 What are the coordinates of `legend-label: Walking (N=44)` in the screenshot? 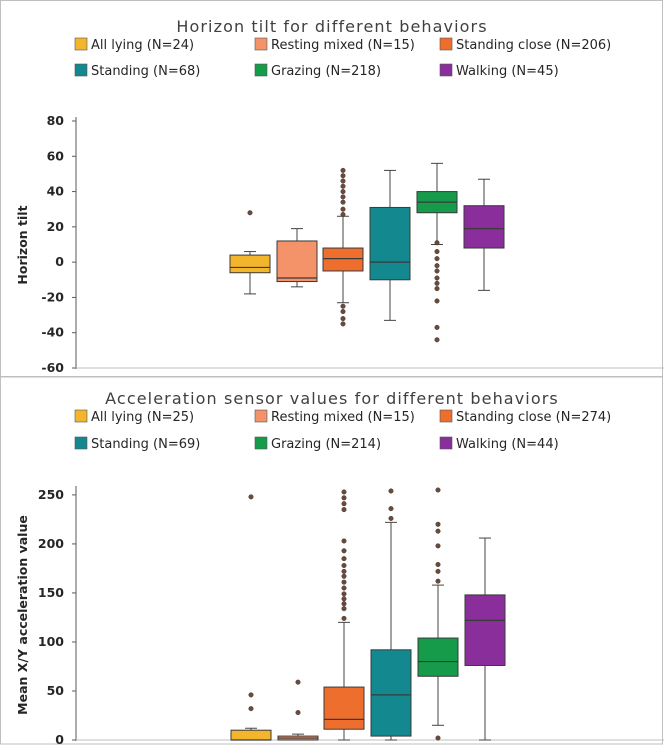 It's located at (507, 444).